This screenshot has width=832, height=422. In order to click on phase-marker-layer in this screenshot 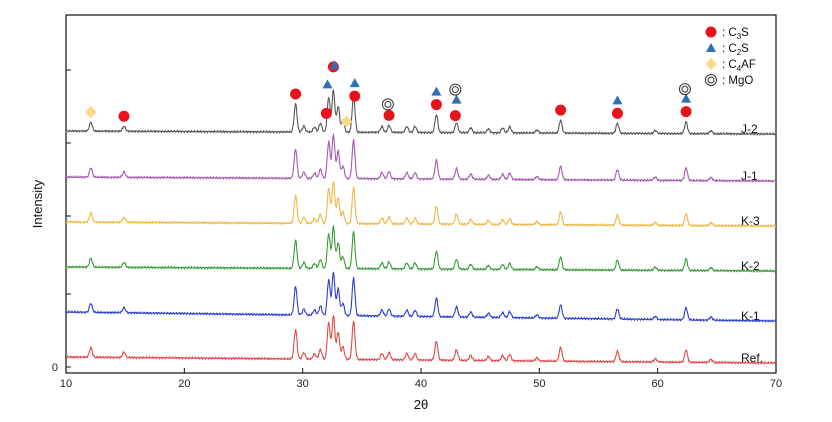, I will do `click(388, 94)`.